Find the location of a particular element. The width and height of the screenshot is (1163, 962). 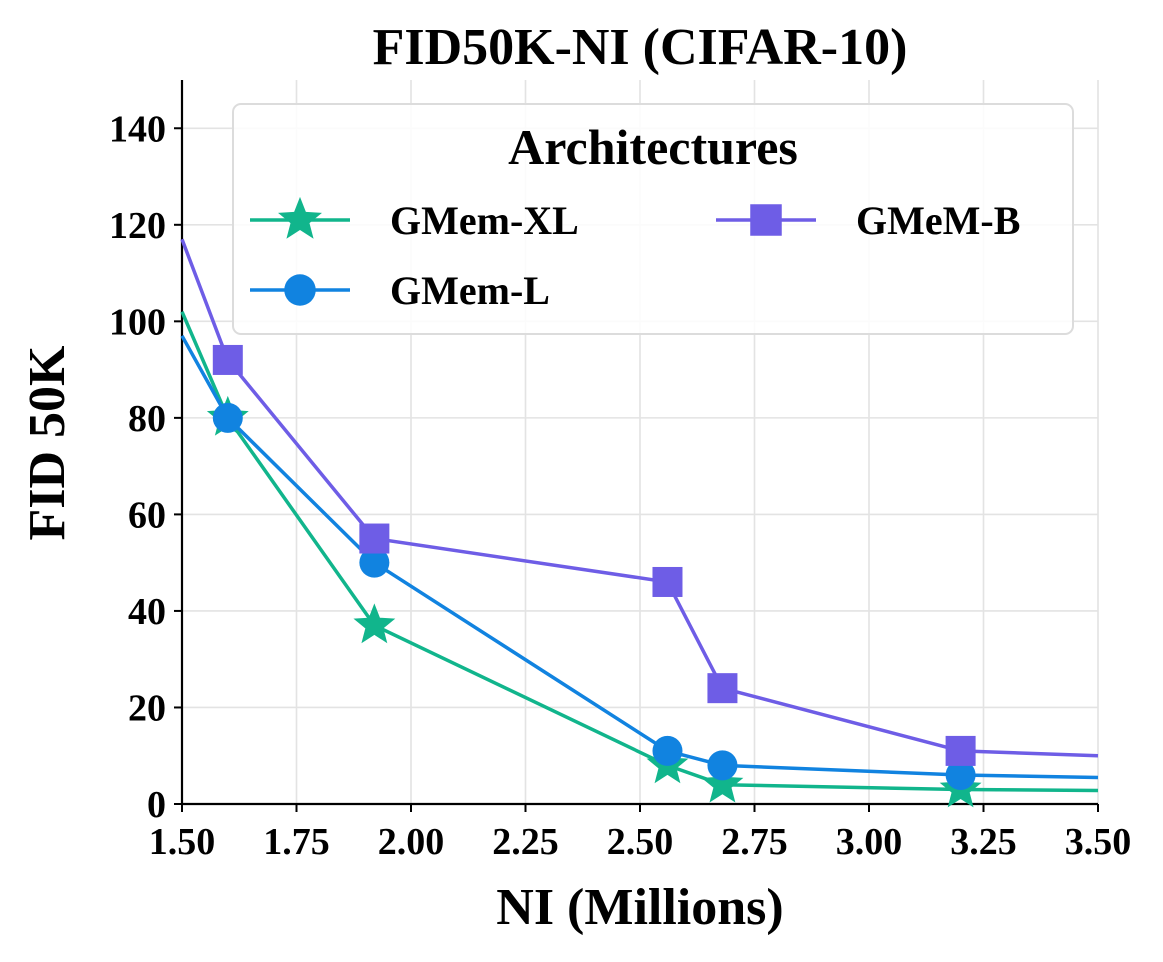

y-tick-label: 80 is located at coordinates (147, 419).